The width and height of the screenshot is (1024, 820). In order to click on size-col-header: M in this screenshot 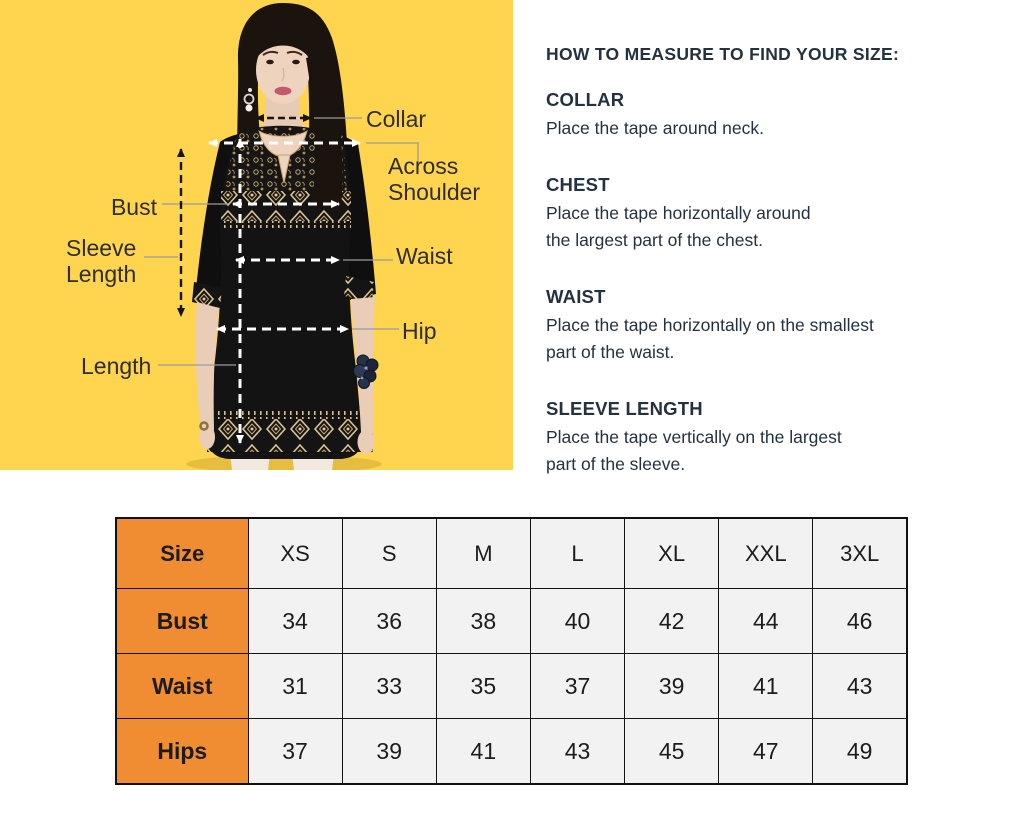, I will do `click(483, 553)`.